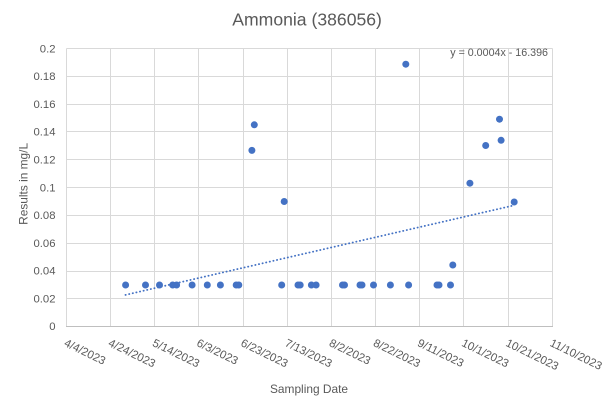  What do you see at coordinates (499, 53) in the screenshot?
I see `svg-text: y = 0.0004x - 16.396` at bounding box center [499, 53].